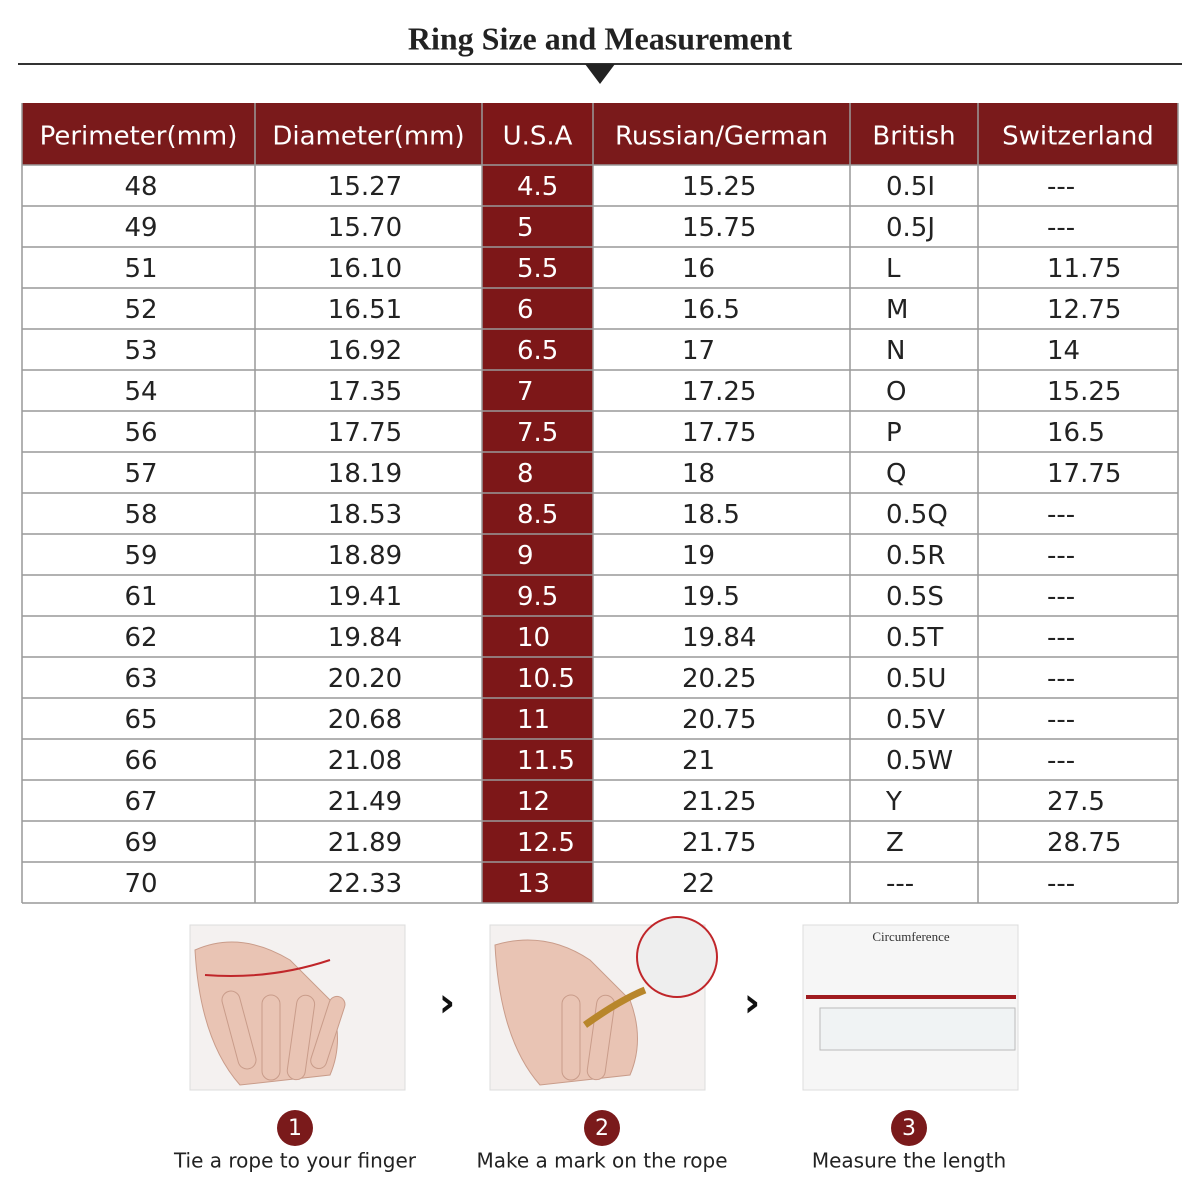  What do you see at coordinates (365, 269) in the screenshot?
I see `cell: 16.10` at bounding box center [365, 269].